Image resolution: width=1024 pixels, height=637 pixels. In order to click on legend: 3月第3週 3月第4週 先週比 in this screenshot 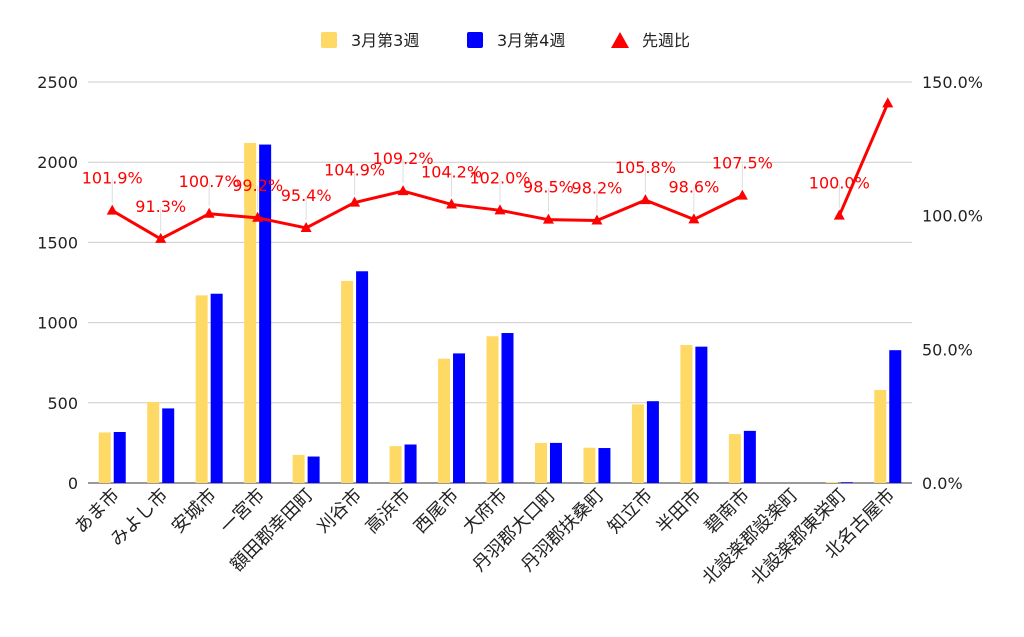, I will do `click(505, 40)`.